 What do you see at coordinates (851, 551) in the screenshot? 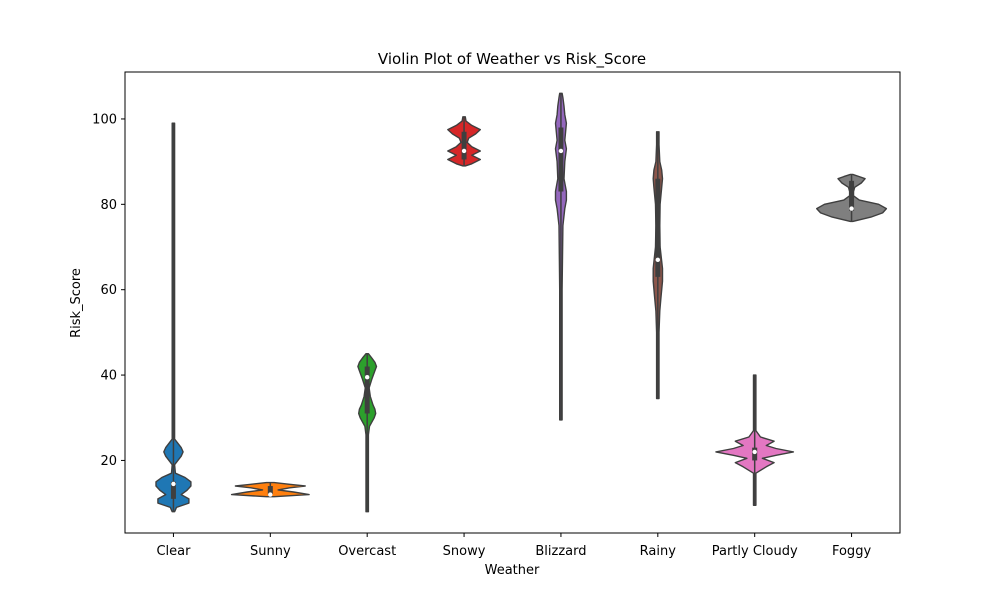
I see `x-tick-label: Foggy` at bounding box center [851, 551].